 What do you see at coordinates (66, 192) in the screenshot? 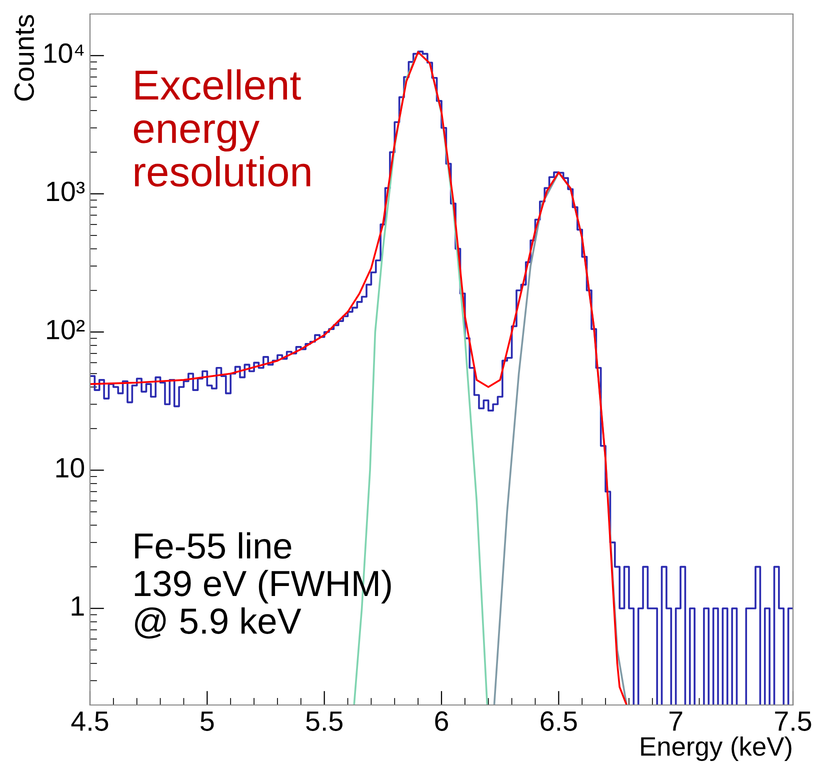
I see `y-tick-label: 10³` at bounding box center [66, 192].